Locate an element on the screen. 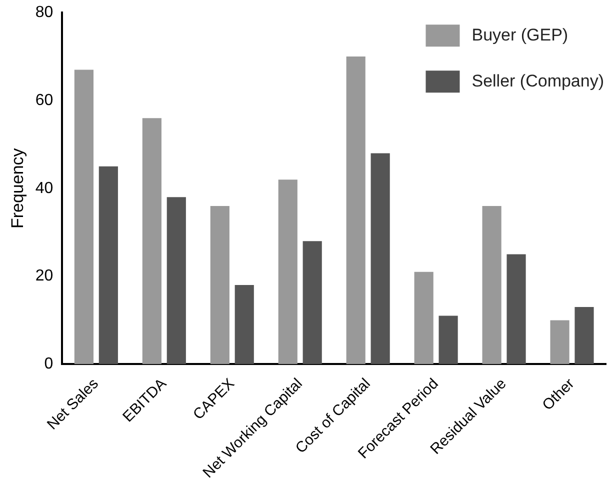 This screenshot has height=485, width=616. y-tick-label: 60 is located at coordinates (44, 100).